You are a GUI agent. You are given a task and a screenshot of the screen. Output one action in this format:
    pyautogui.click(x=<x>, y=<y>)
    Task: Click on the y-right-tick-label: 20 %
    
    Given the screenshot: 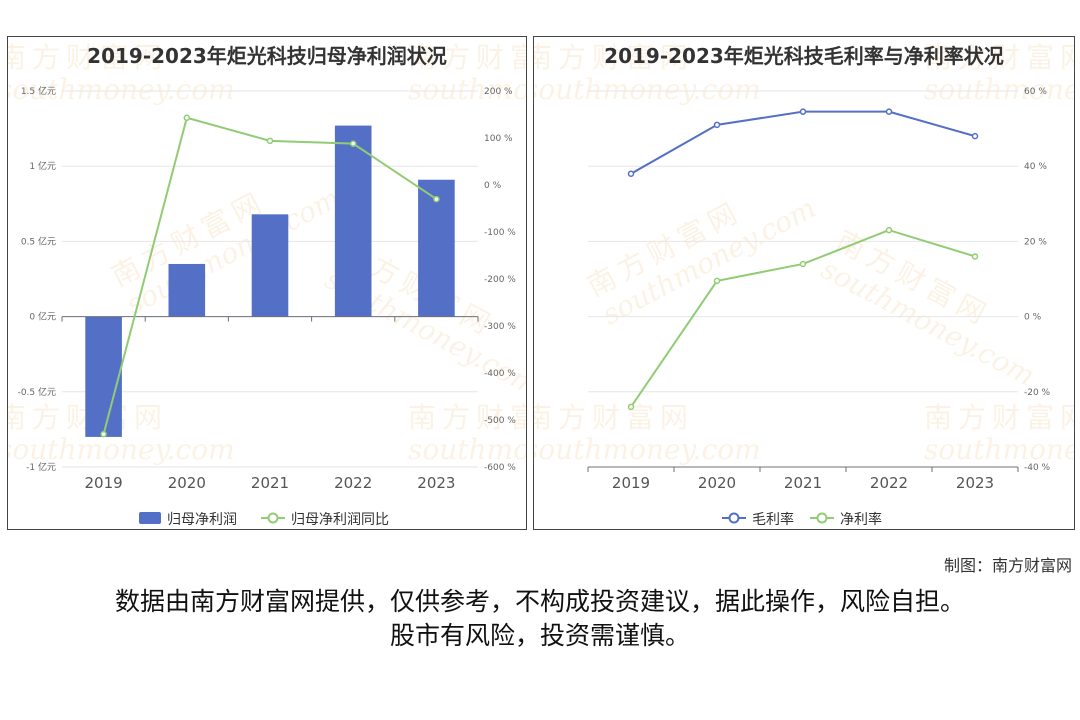 What is the action you would take?
    pyautogui.click(x=1035, y=242)
    